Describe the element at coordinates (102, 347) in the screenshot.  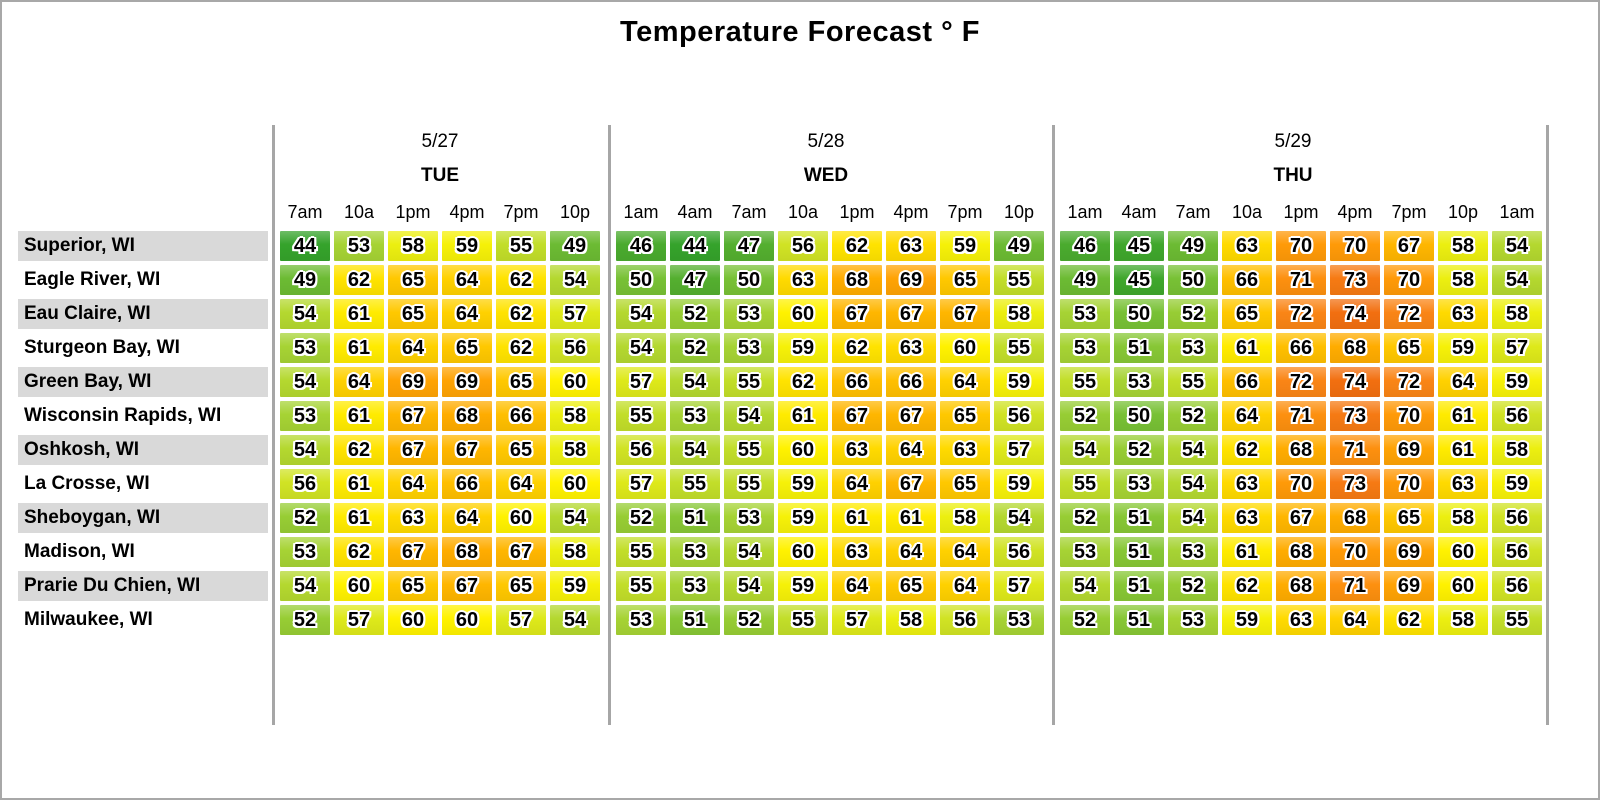
I see `city-label: Sturgeon Bay, WI` at that location.